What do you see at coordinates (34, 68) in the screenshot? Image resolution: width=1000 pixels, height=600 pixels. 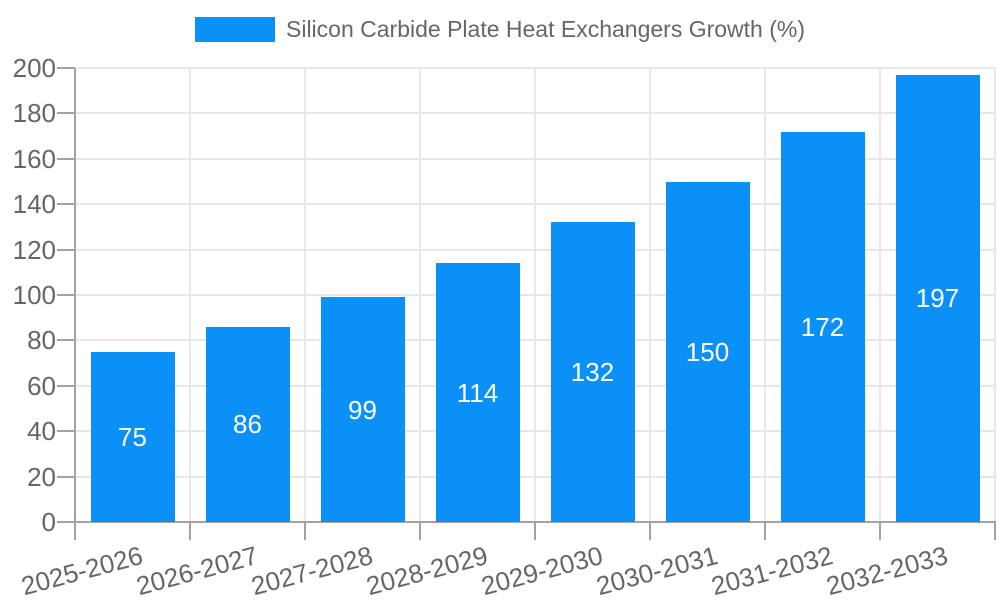 I see `y-tick-label: 200` at bounding box center [34, 68].